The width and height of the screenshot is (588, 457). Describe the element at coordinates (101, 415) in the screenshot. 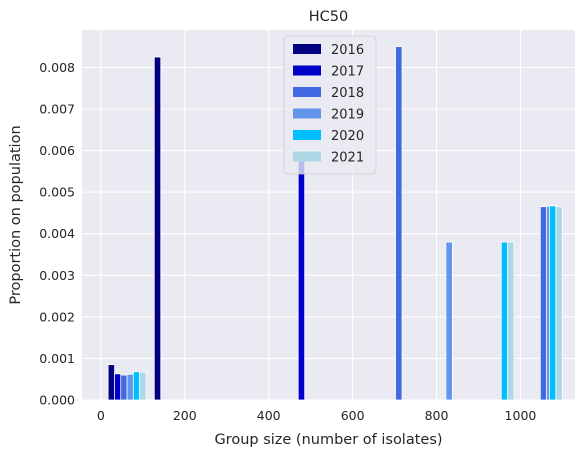

I see `x-tick-label: 0` at that location.